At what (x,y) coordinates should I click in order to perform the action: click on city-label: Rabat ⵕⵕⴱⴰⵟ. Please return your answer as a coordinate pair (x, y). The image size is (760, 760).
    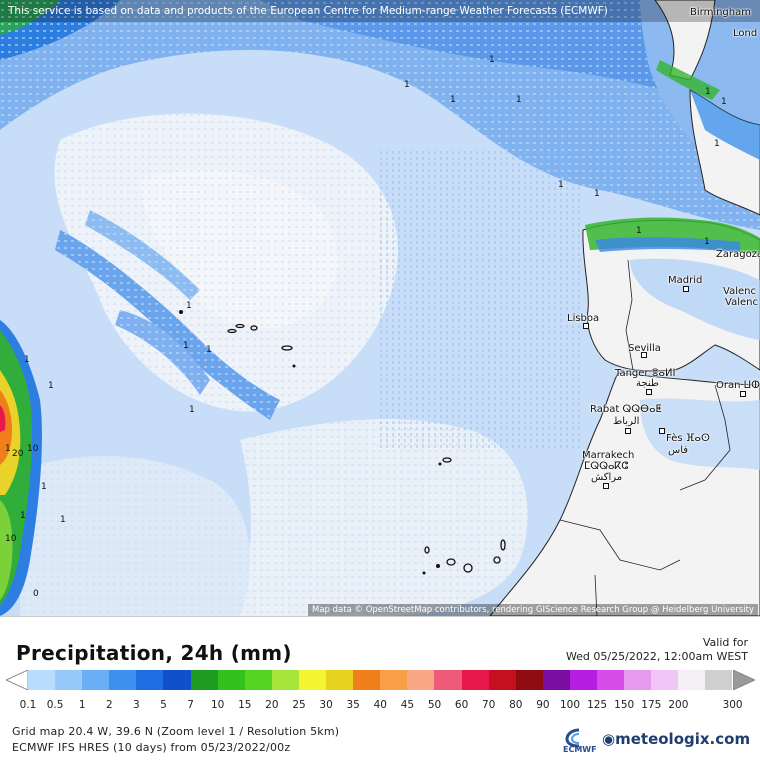
    Looking at the image, I should click on (626, 409).